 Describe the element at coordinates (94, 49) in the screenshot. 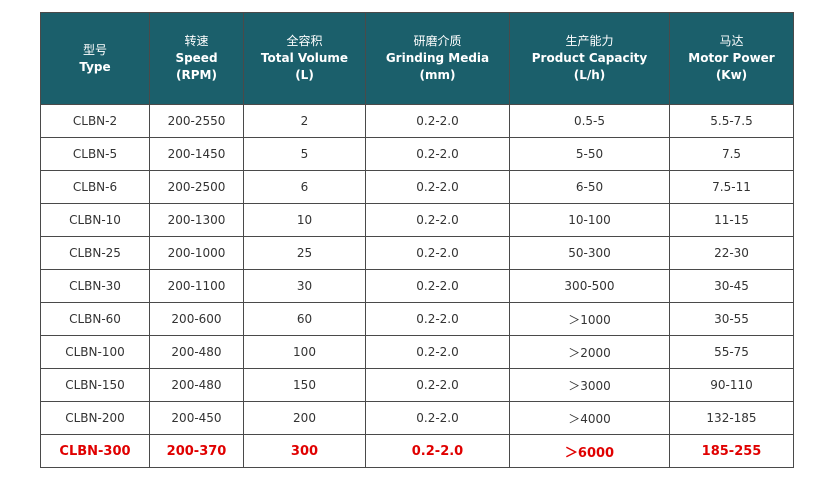

I see `header-type-cn: 型号` at that location.